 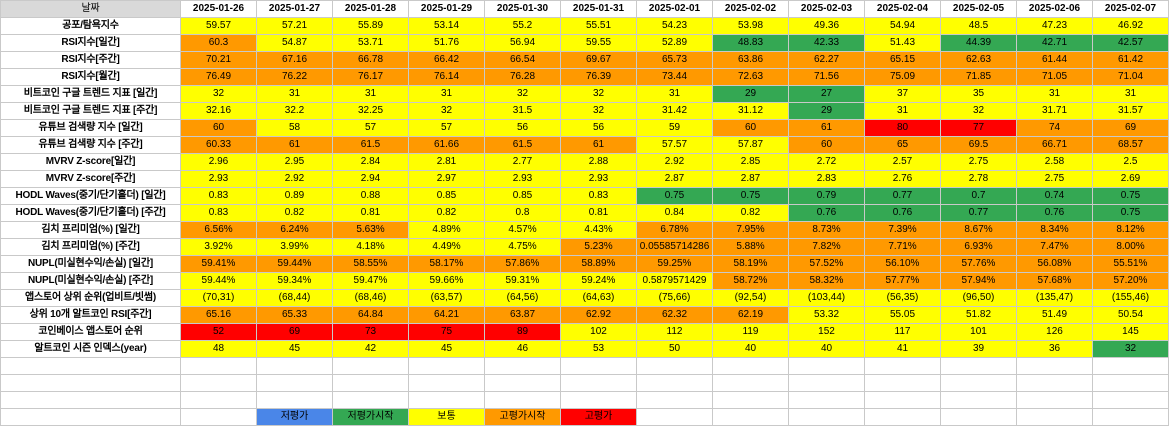 What do you see at coordinates (902, 349) in the screenshot?
I see `data-cell: 41` at bounding box center [902, 349].